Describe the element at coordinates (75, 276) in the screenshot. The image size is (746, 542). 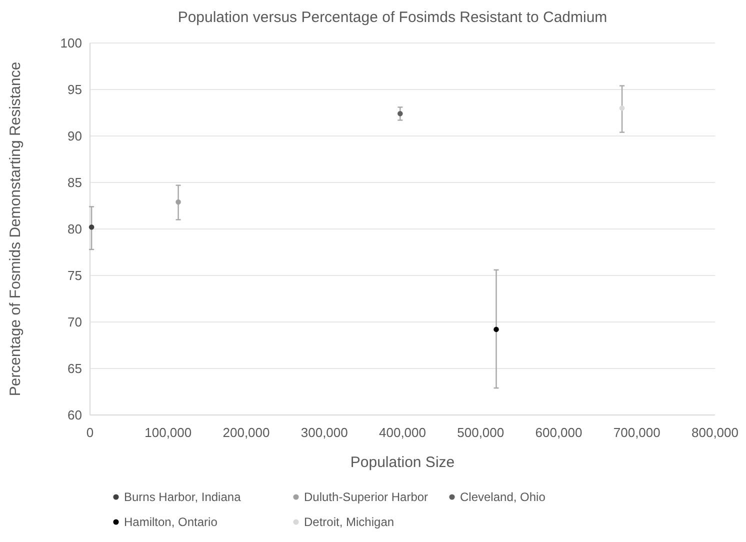
I see `y-tick-label: 75` at that location.